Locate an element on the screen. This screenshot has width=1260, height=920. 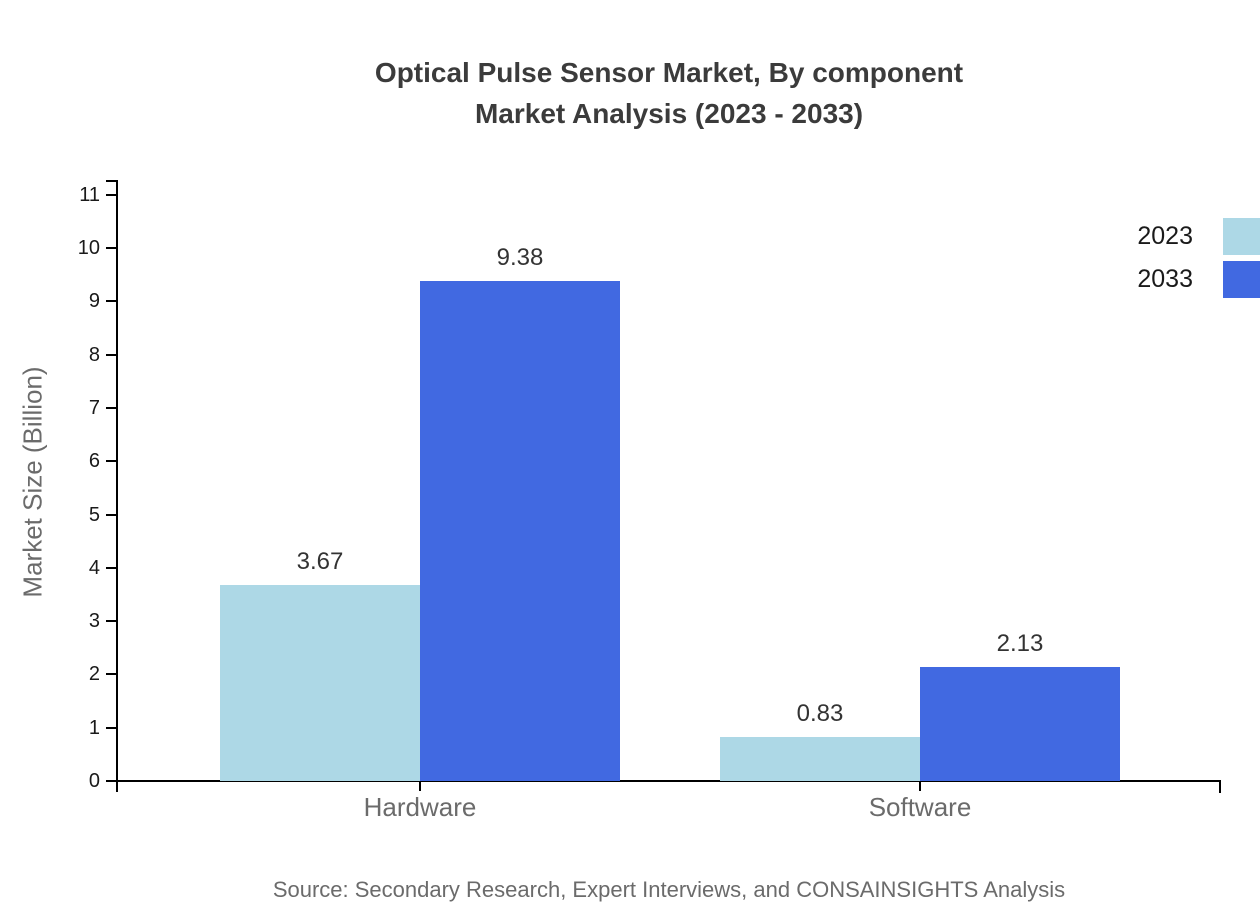
y-tick-label: 5 is located at coordinates (94, 515).